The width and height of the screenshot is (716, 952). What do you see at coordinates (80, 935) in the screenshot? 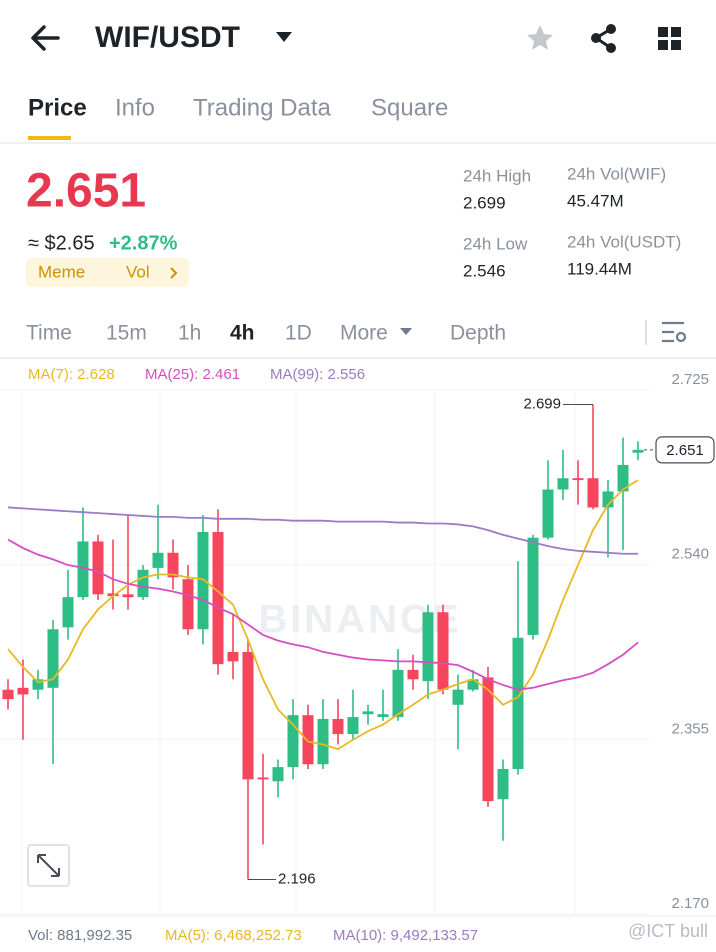
I see `volume-label: Vol: 881,992.35` at bounding box center [80, 935].